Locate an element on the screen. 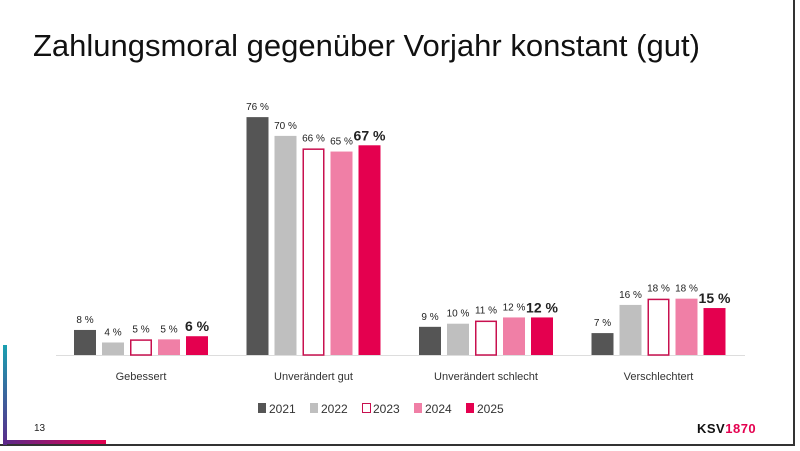  data-label: 8 % is located at coordinates (84, 320).